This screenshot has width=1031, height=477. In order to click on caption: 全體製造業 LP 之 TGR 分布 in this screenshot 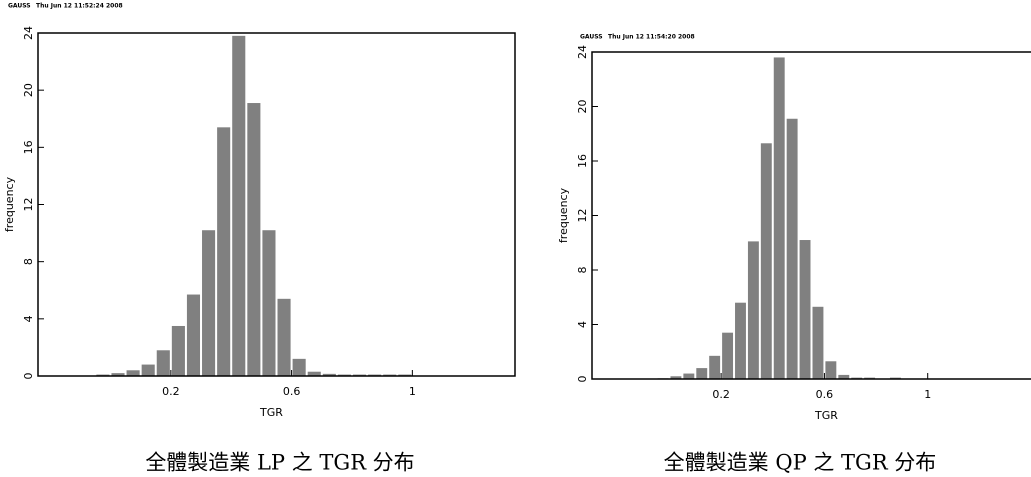, I will do `click(279, 463)`.